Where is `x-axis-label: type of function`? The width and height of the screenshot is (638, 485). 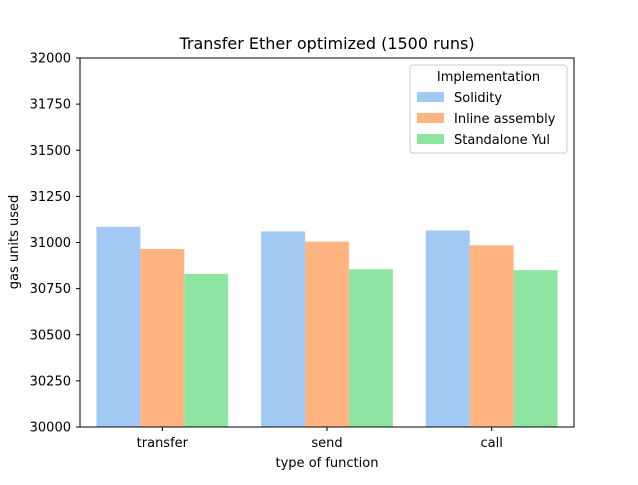 x-axis-label: type of function is located at coordinates (327, 463).